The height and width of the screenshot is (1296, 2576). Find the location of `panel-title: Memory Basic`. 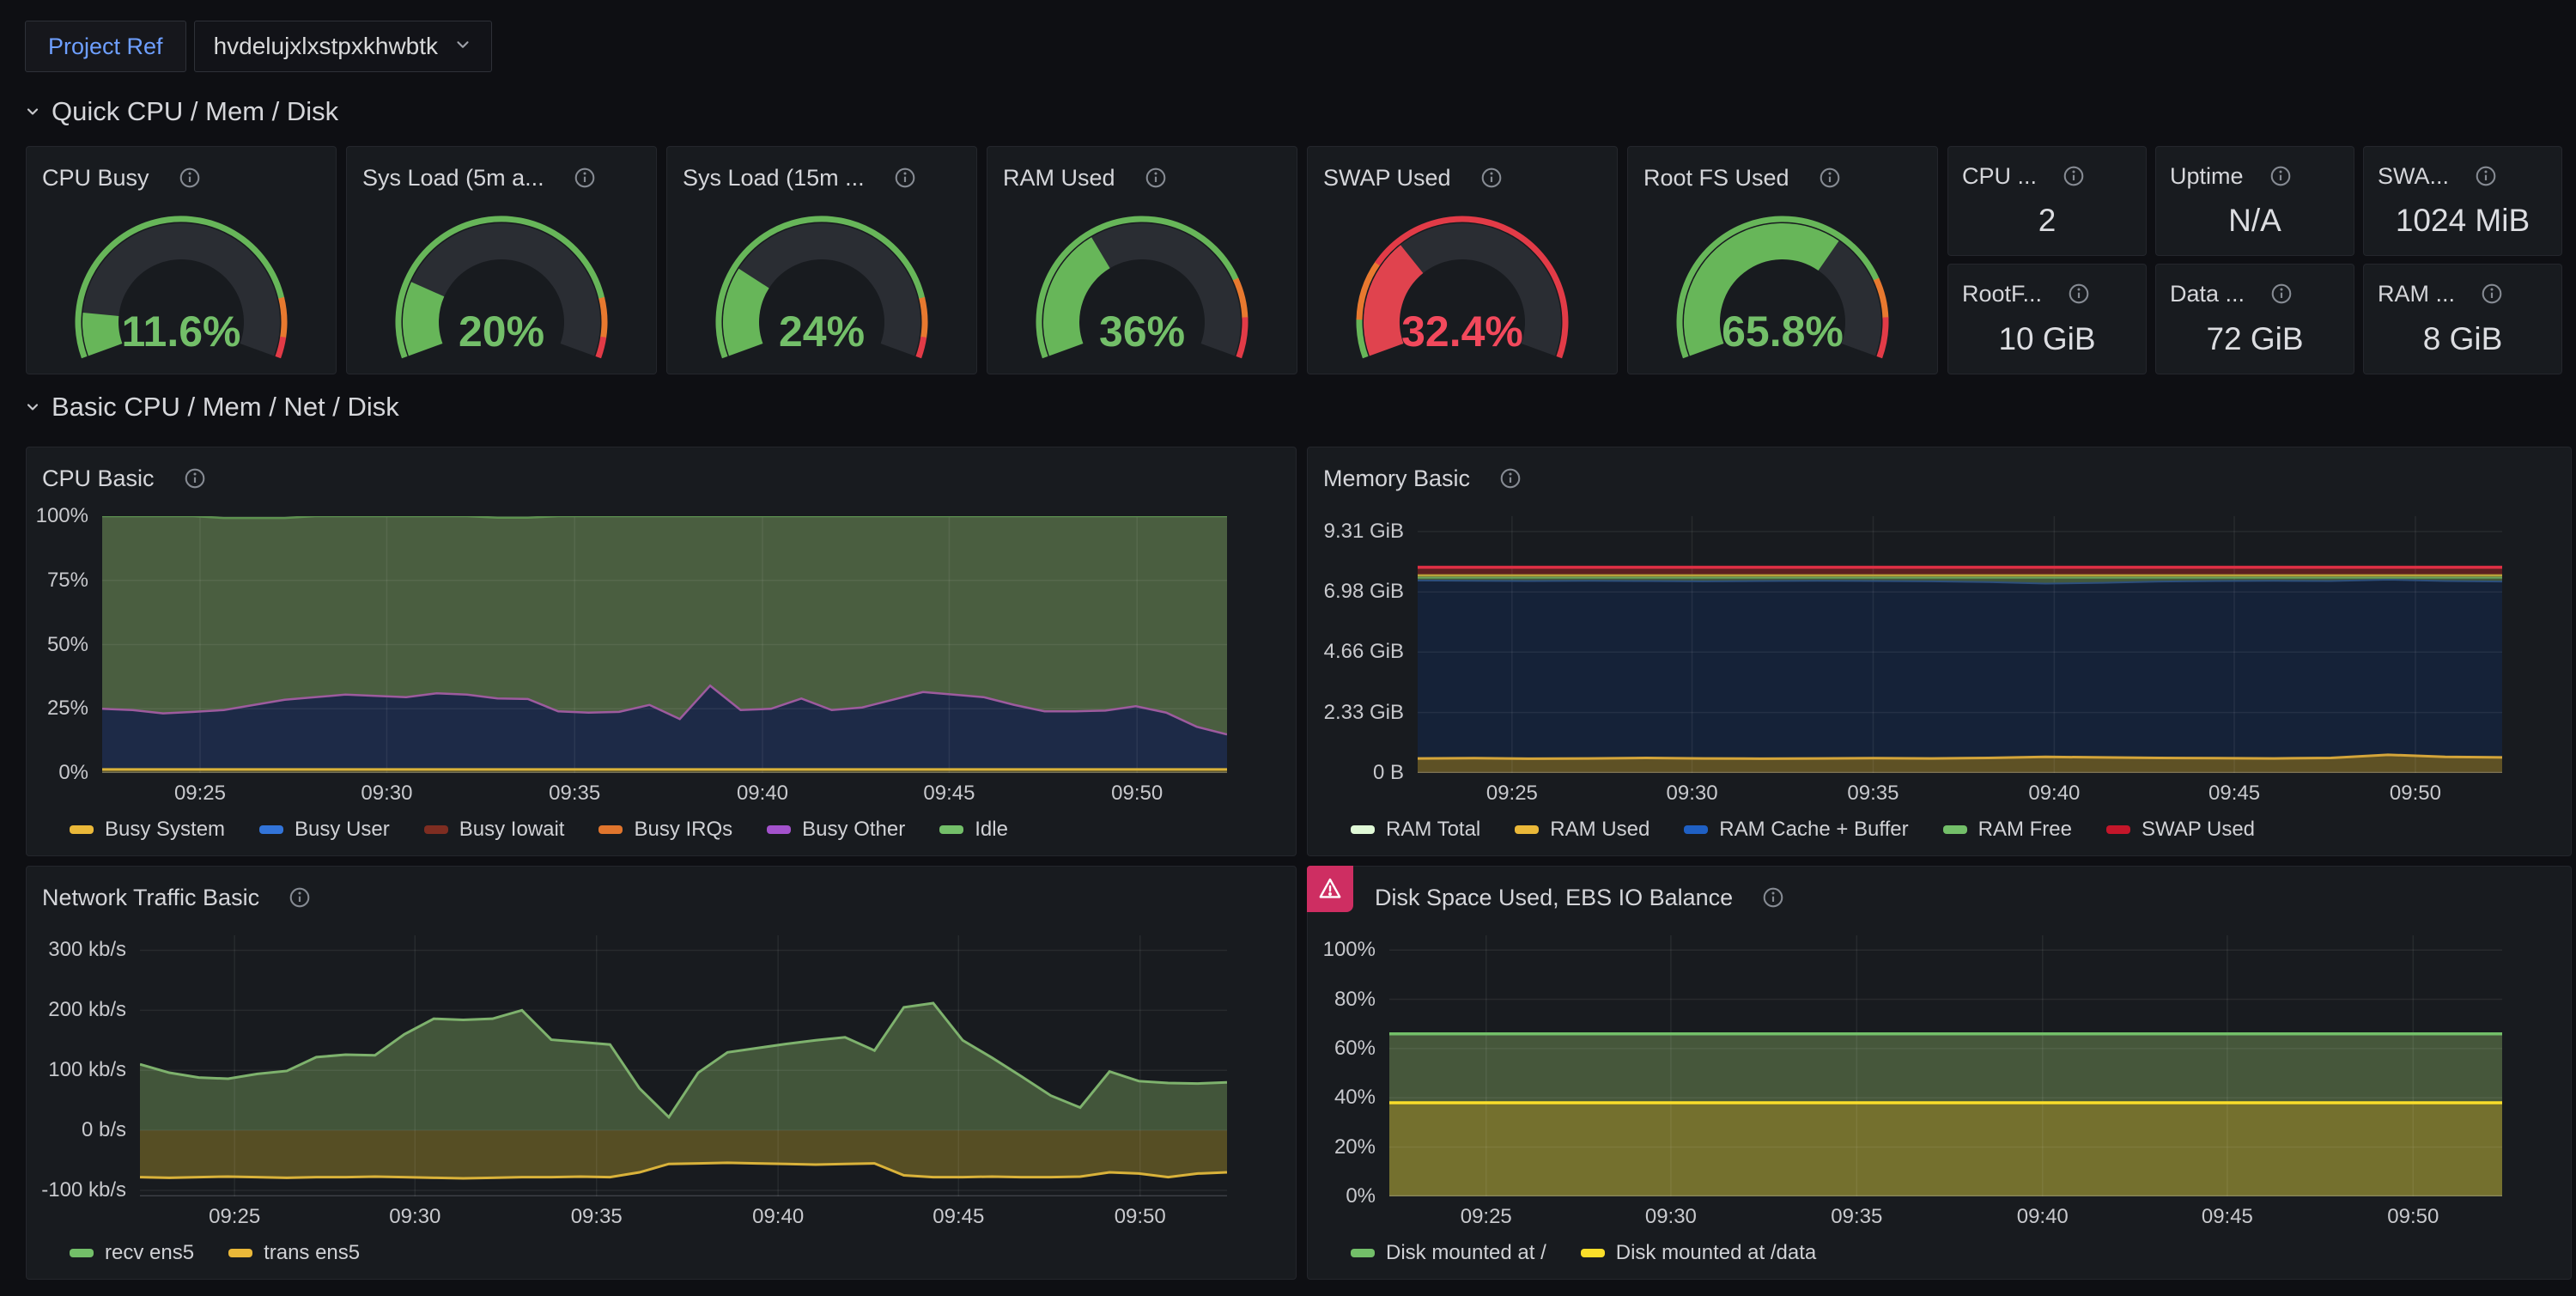

panel-title: Memory Basic is located at coordinates (1397, 478).